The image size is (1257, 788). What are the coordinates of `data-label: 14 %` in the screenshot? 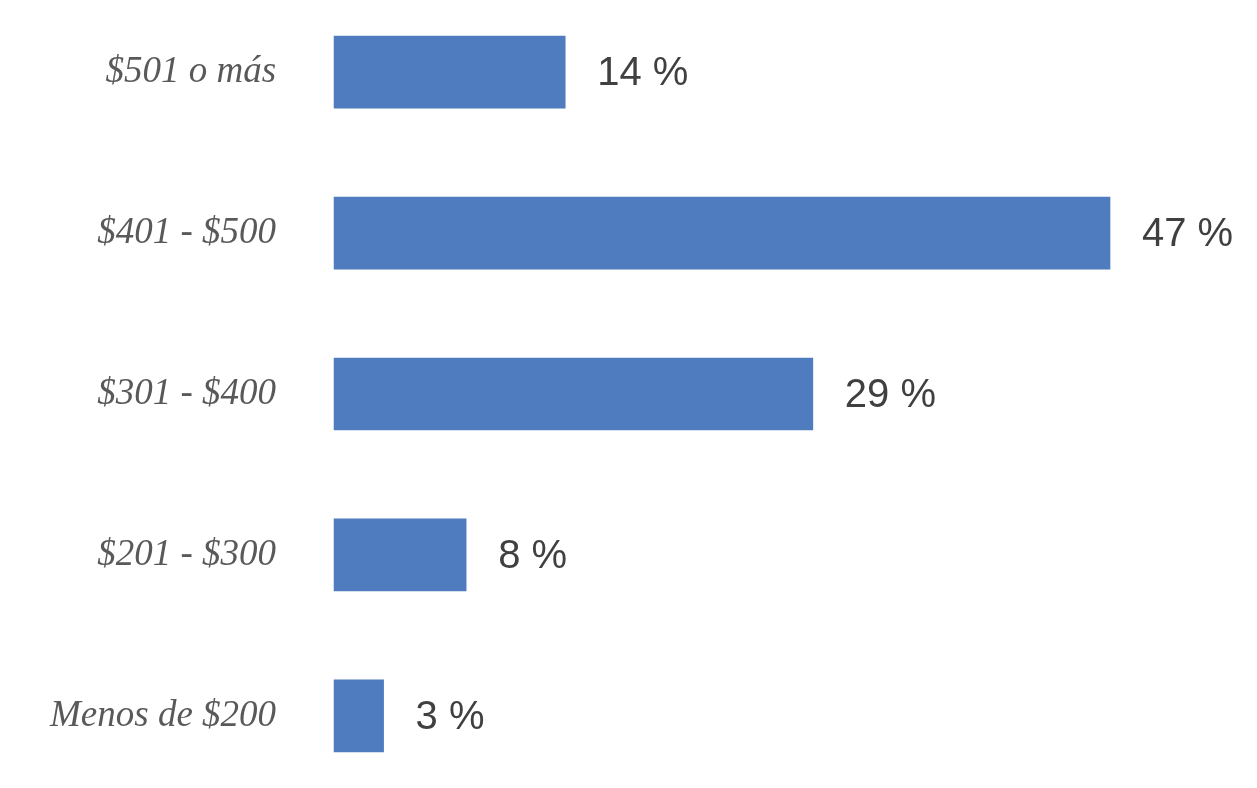 It's located at (643, 71).